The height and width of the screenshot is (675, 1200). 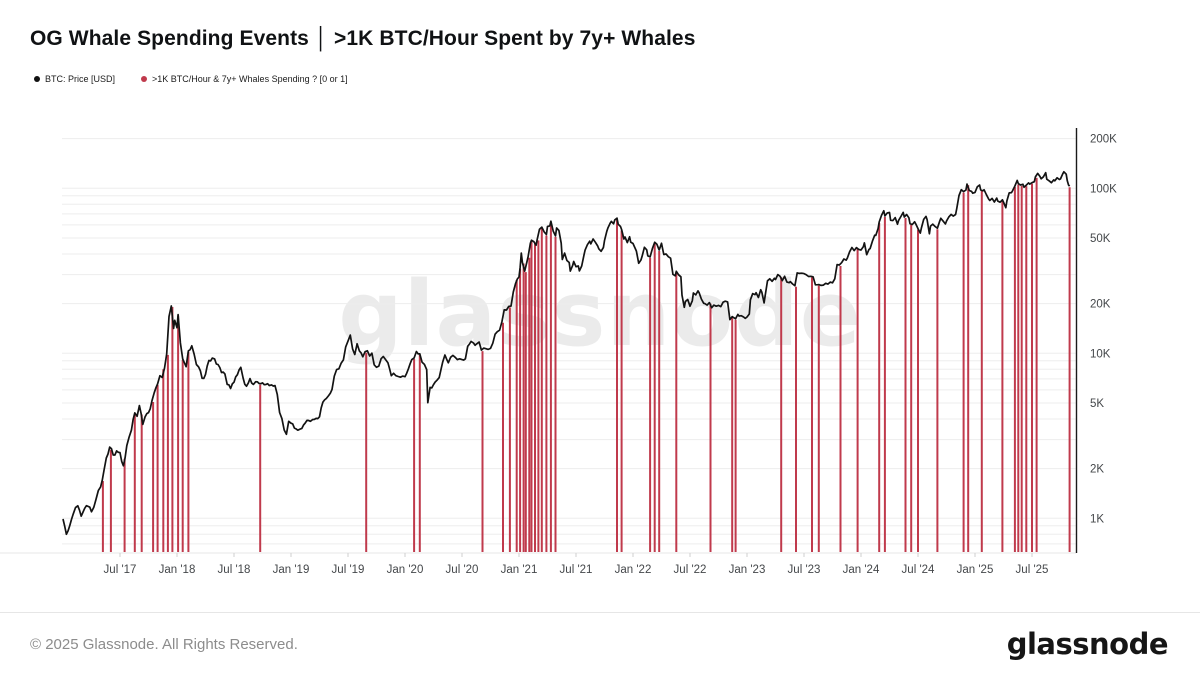 I want to click on y-tick-label: 5K, so click(x=1097, y=404).